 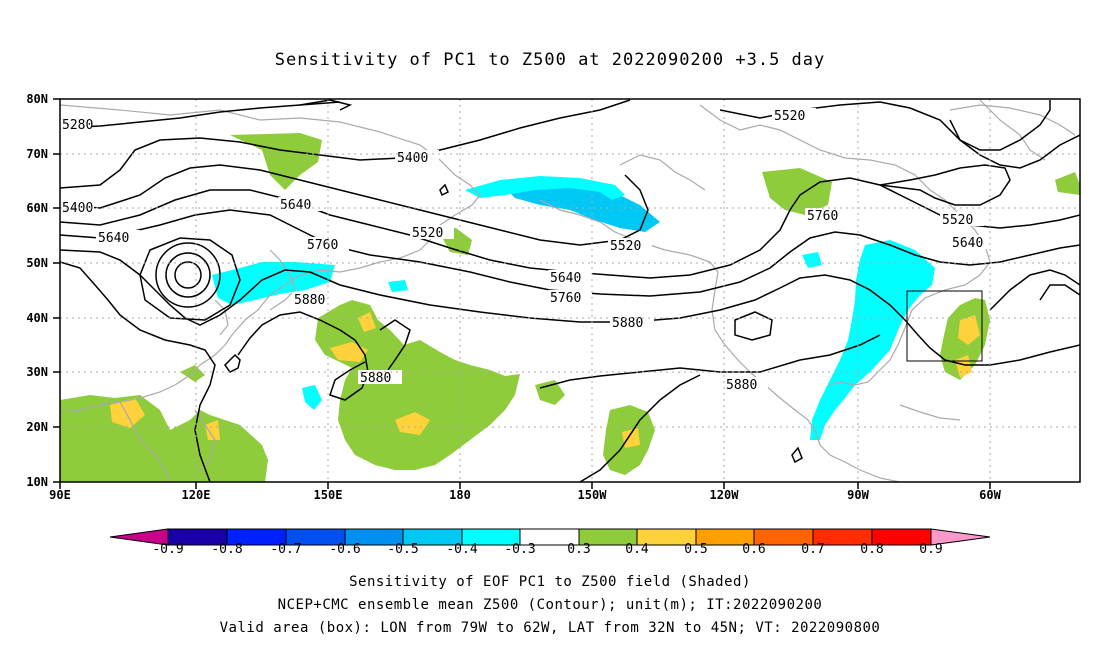 I want to click on colorbar-label: 0.7, so click(x=813, y=549).